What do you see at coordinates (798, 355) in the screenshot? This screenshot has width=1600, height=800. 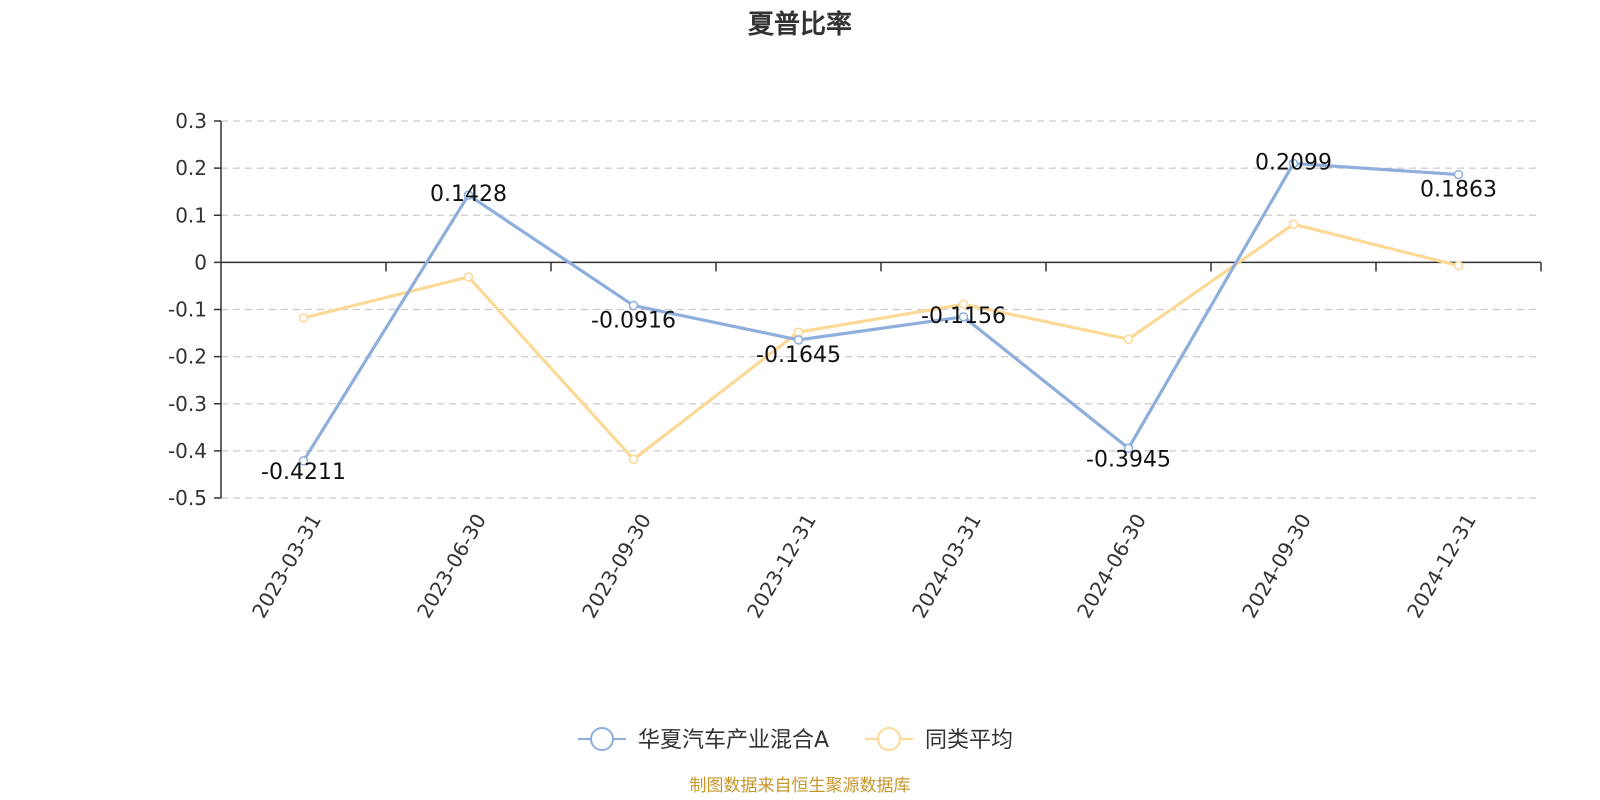 I see `data-label: -0.1645` at bounding box center [798, 355].